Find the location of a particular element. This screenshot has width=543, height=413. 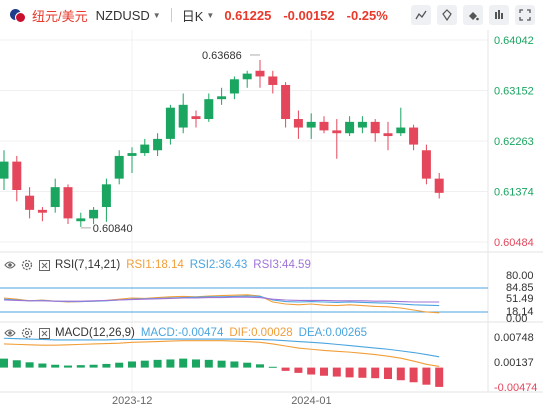

dif-line is located at coordinates (221, 353).